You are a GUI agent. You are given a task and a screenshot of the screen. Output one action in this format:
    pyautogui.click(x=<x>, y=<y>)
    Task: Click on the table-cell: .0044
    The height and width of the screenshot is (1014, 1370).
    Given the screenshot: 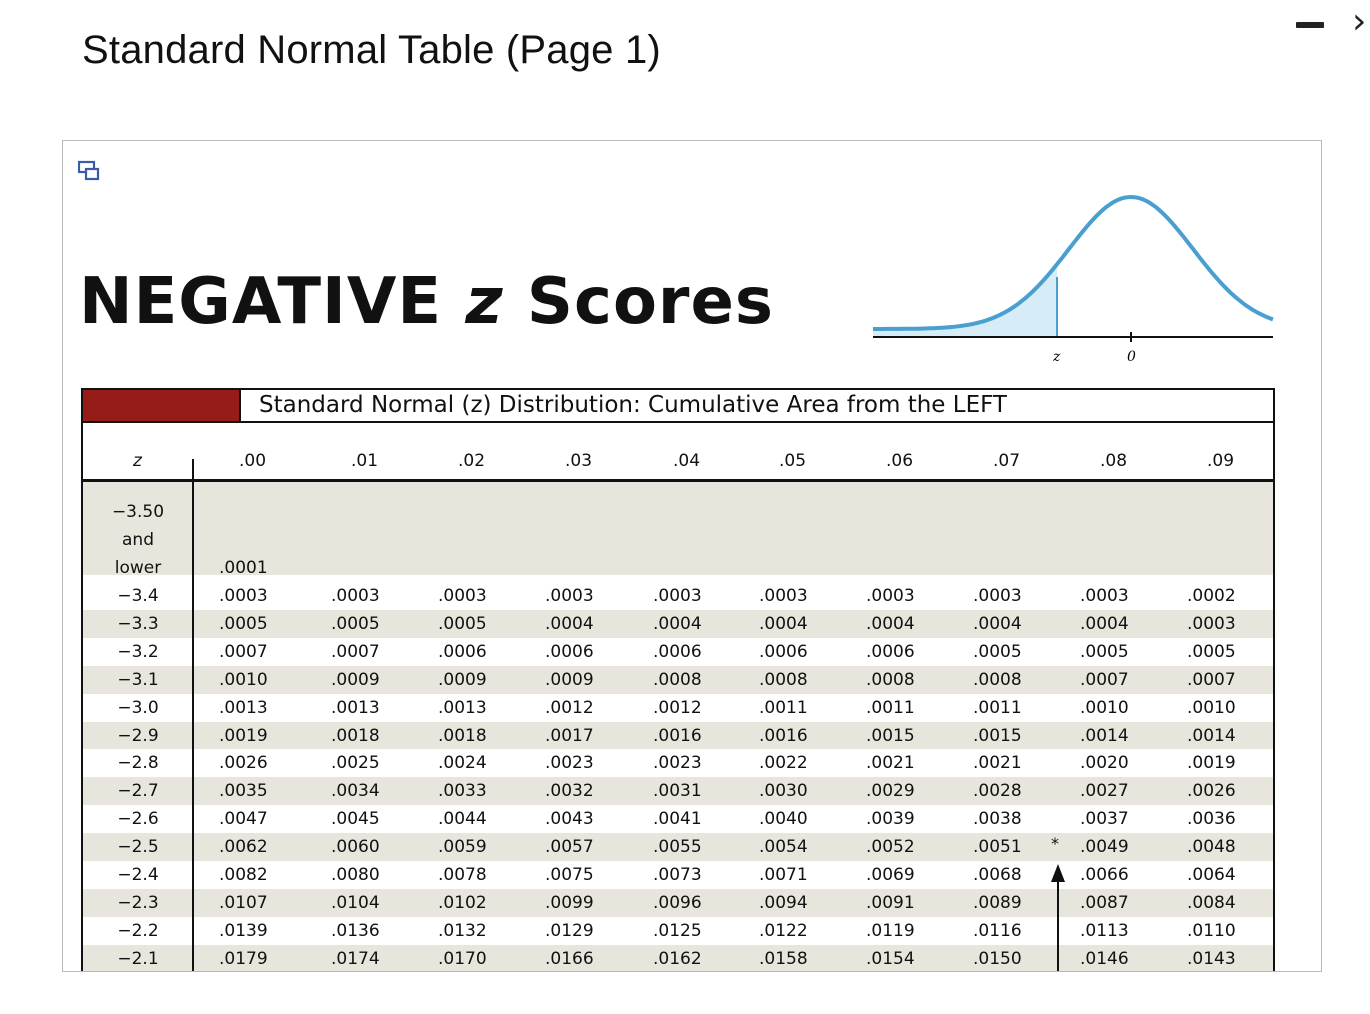 What is the action you would take?
    pyautogui.click(x=462, y=819)
    